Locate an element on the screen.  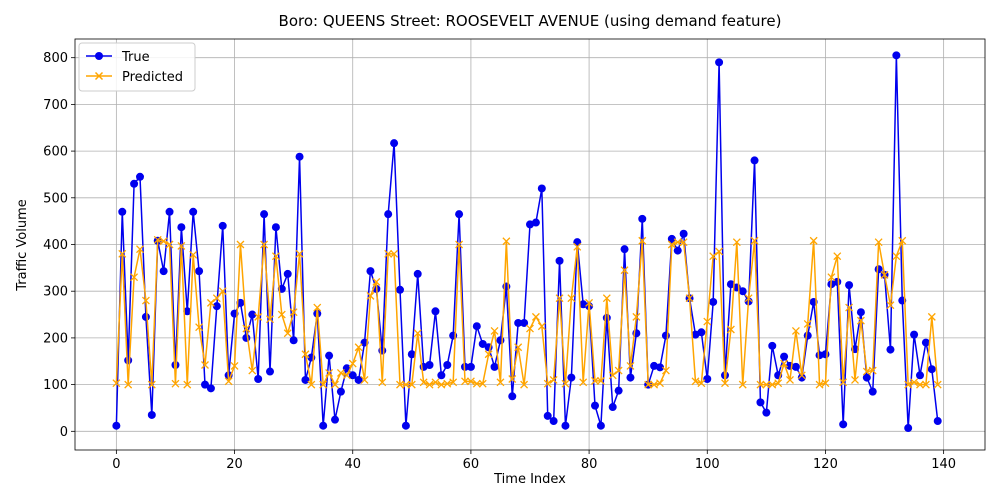
y-tick-label: 500 is located at coordinates (55, 198).